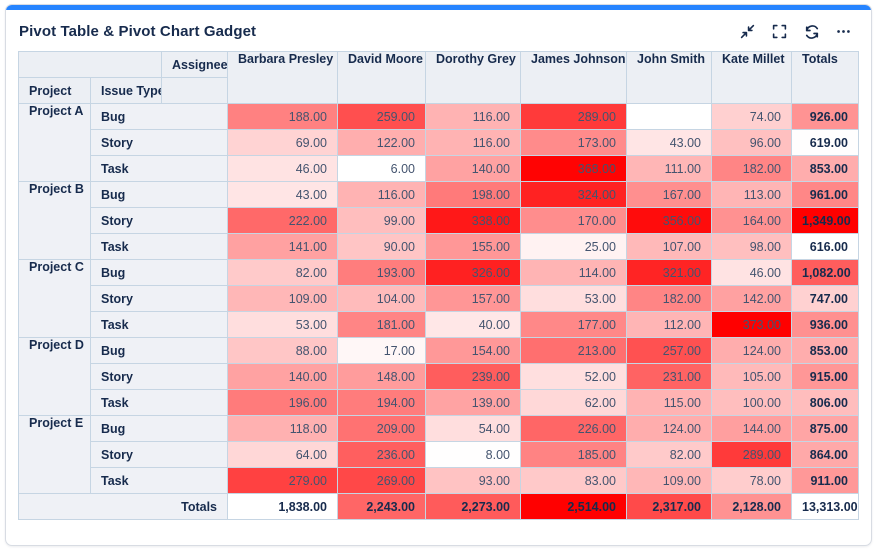  What do you see at coordinates (573, 350) in the screenshot?
I see `pivot-cell: 213.00` at bounding box center [573, 350].